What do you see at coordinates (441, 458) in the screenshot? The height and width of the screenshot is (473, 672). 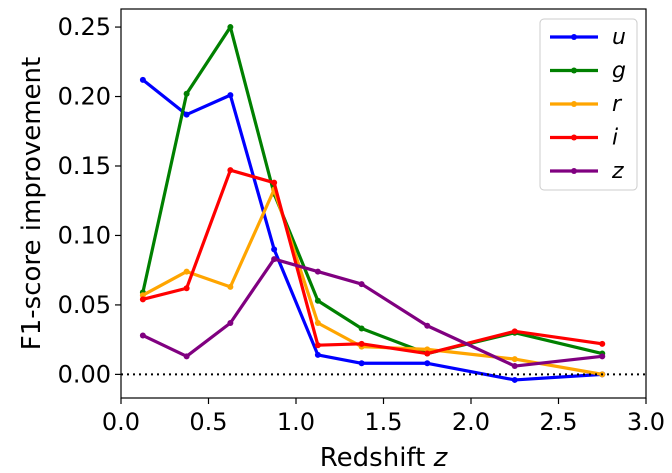 I see `x-axis-label-variable: z` at bounding box center [441, 458].